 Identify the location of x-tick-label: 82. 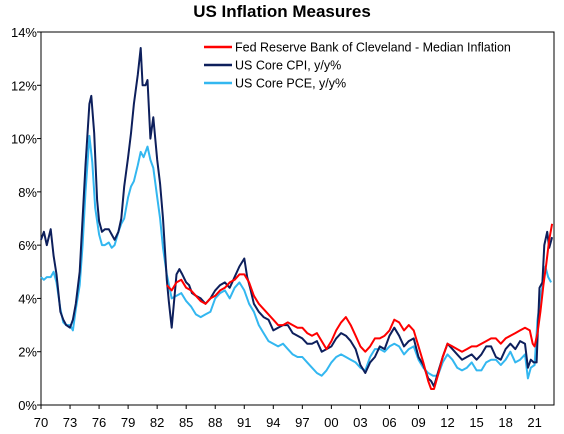
(157, 422).